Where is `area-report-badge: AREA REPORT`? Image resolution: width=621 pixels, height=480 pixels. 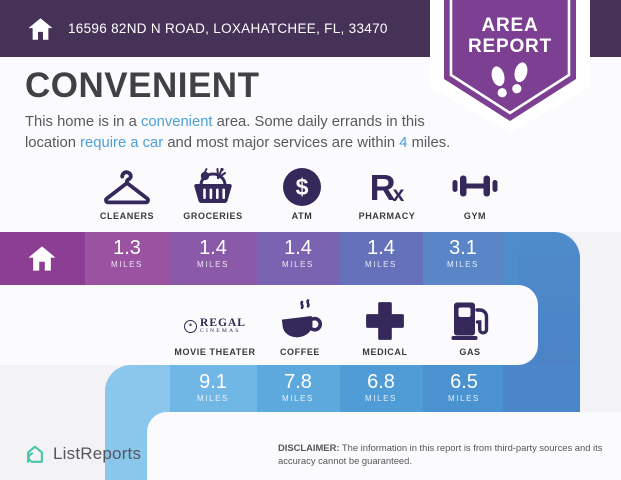 area-report-badge: AREA REPORT is located at coordinates (510, 67).